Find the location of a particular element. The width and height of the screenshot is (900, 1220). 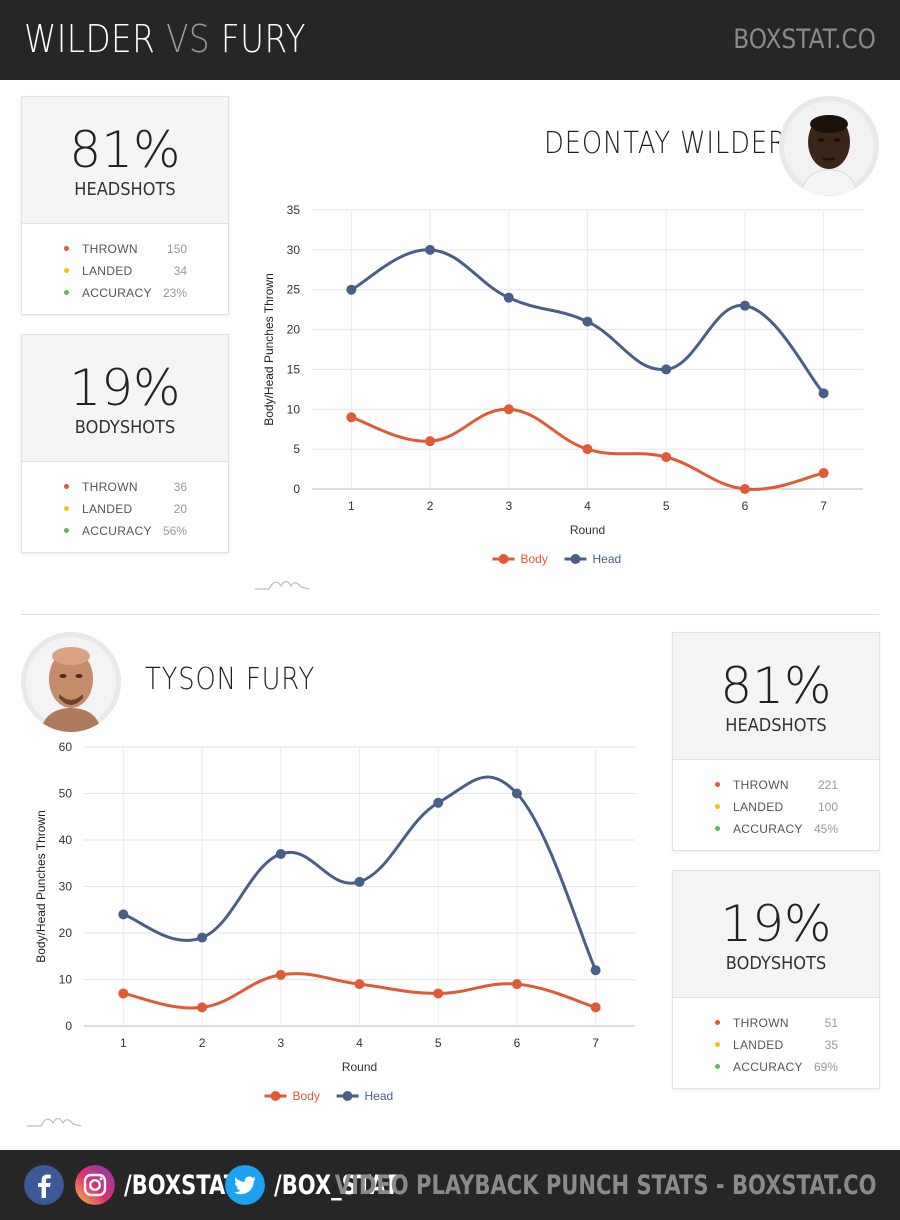

facebook-icon is located at coordinates (44, 1185).